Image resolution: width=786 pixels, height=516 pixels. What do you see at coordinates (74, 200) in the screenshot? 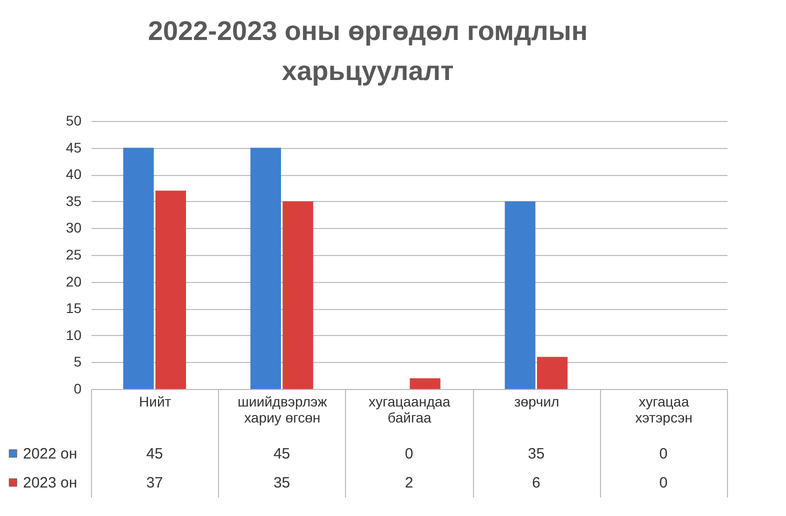
I see `y-tick-label: 35` at bounding box center [74, 200].